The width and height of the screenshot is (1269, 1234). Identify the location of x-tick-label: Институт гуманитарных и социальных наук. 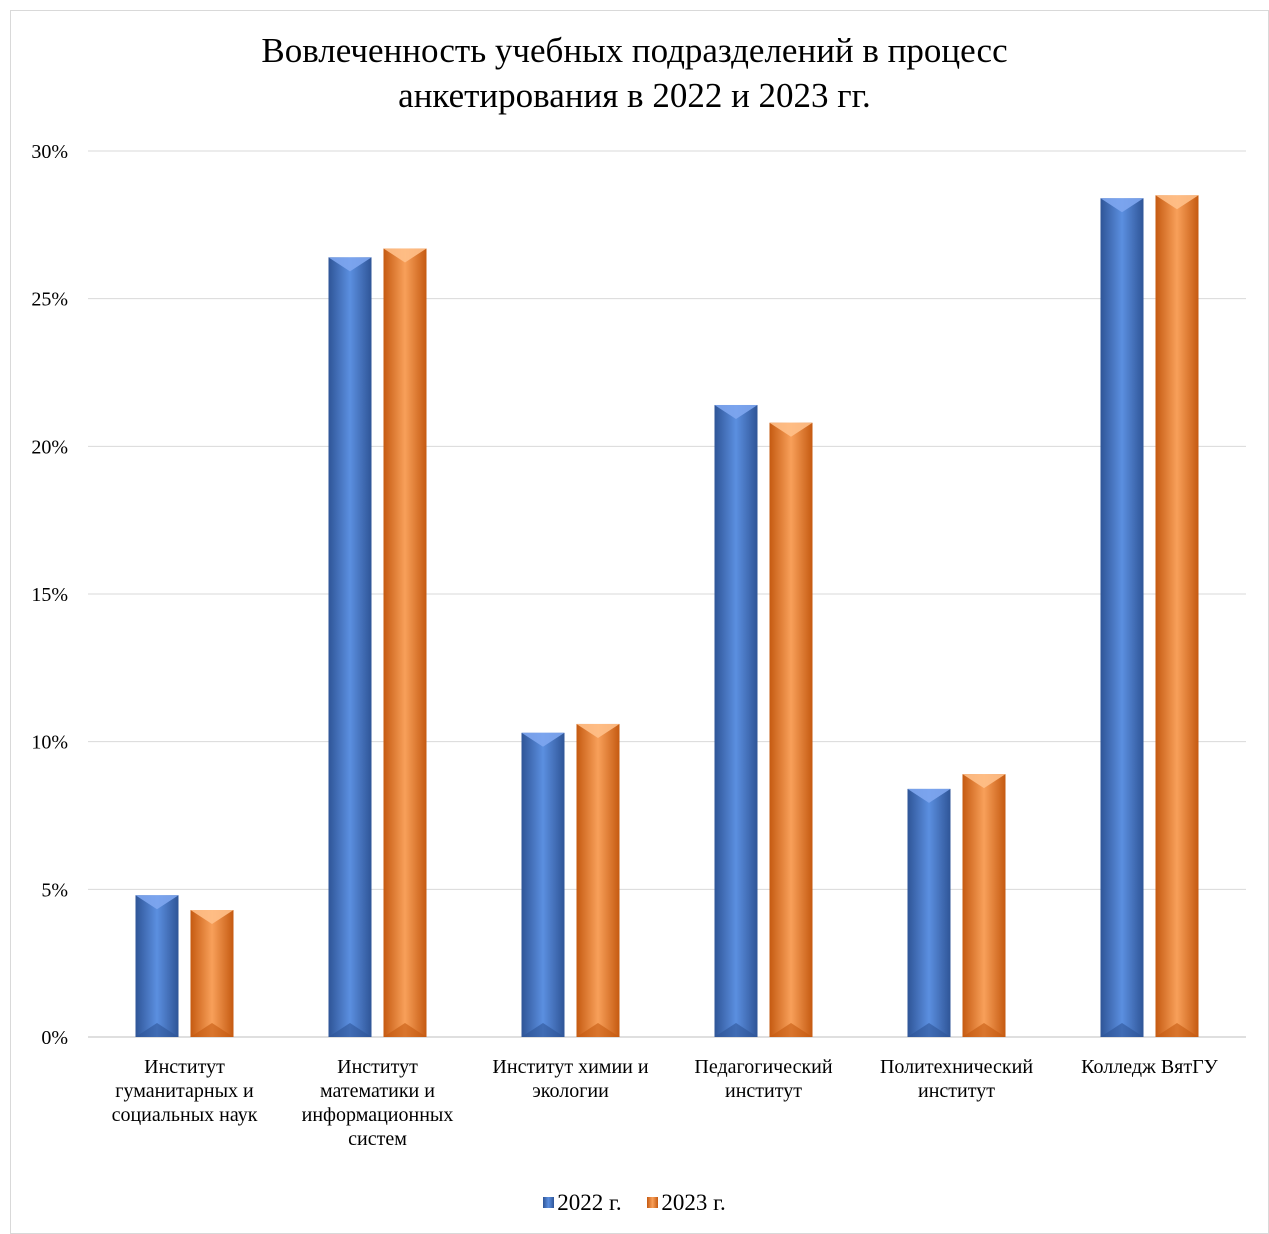
(185, 1091).